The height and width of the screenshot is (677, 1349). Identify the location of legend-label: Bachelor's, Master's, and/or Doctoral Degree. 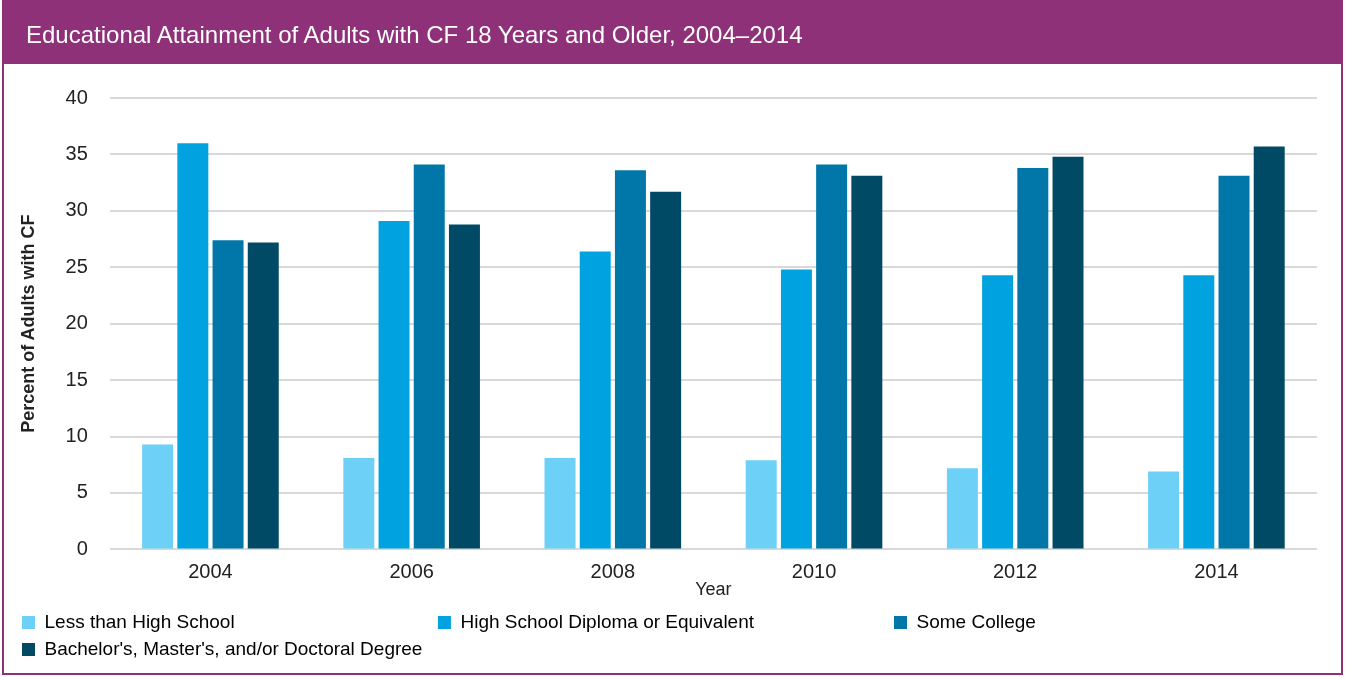
(270, 648).